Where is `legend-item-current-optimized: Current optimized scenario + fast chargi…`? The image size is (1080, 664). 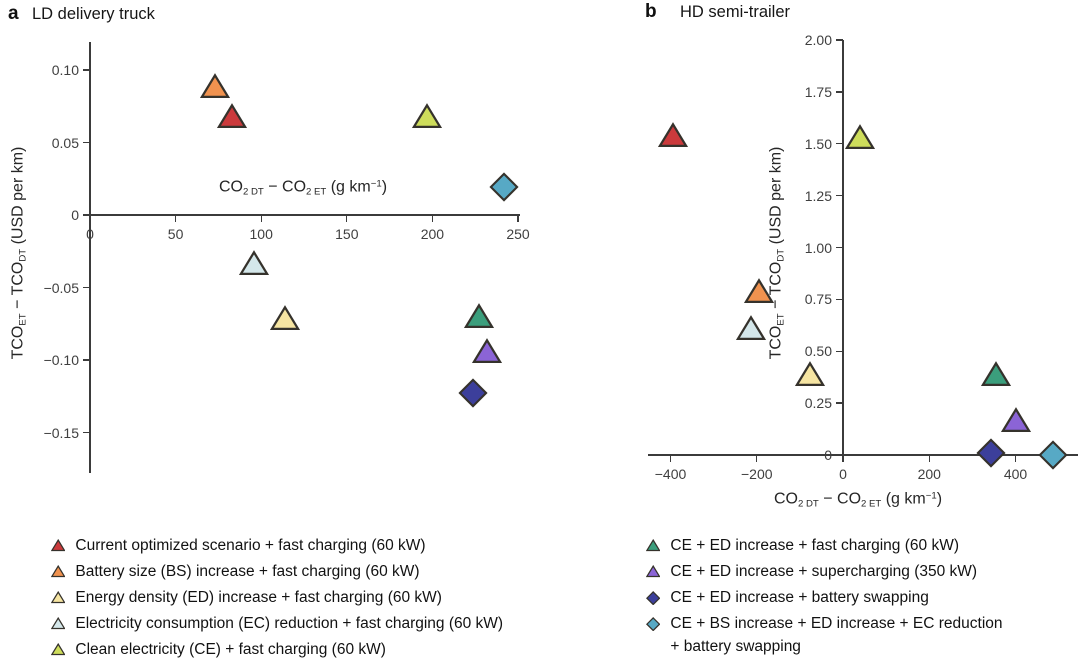 legend-item-current-optimized: Current optimized scenario + fast chargi… is located at coordinates (340, 545).